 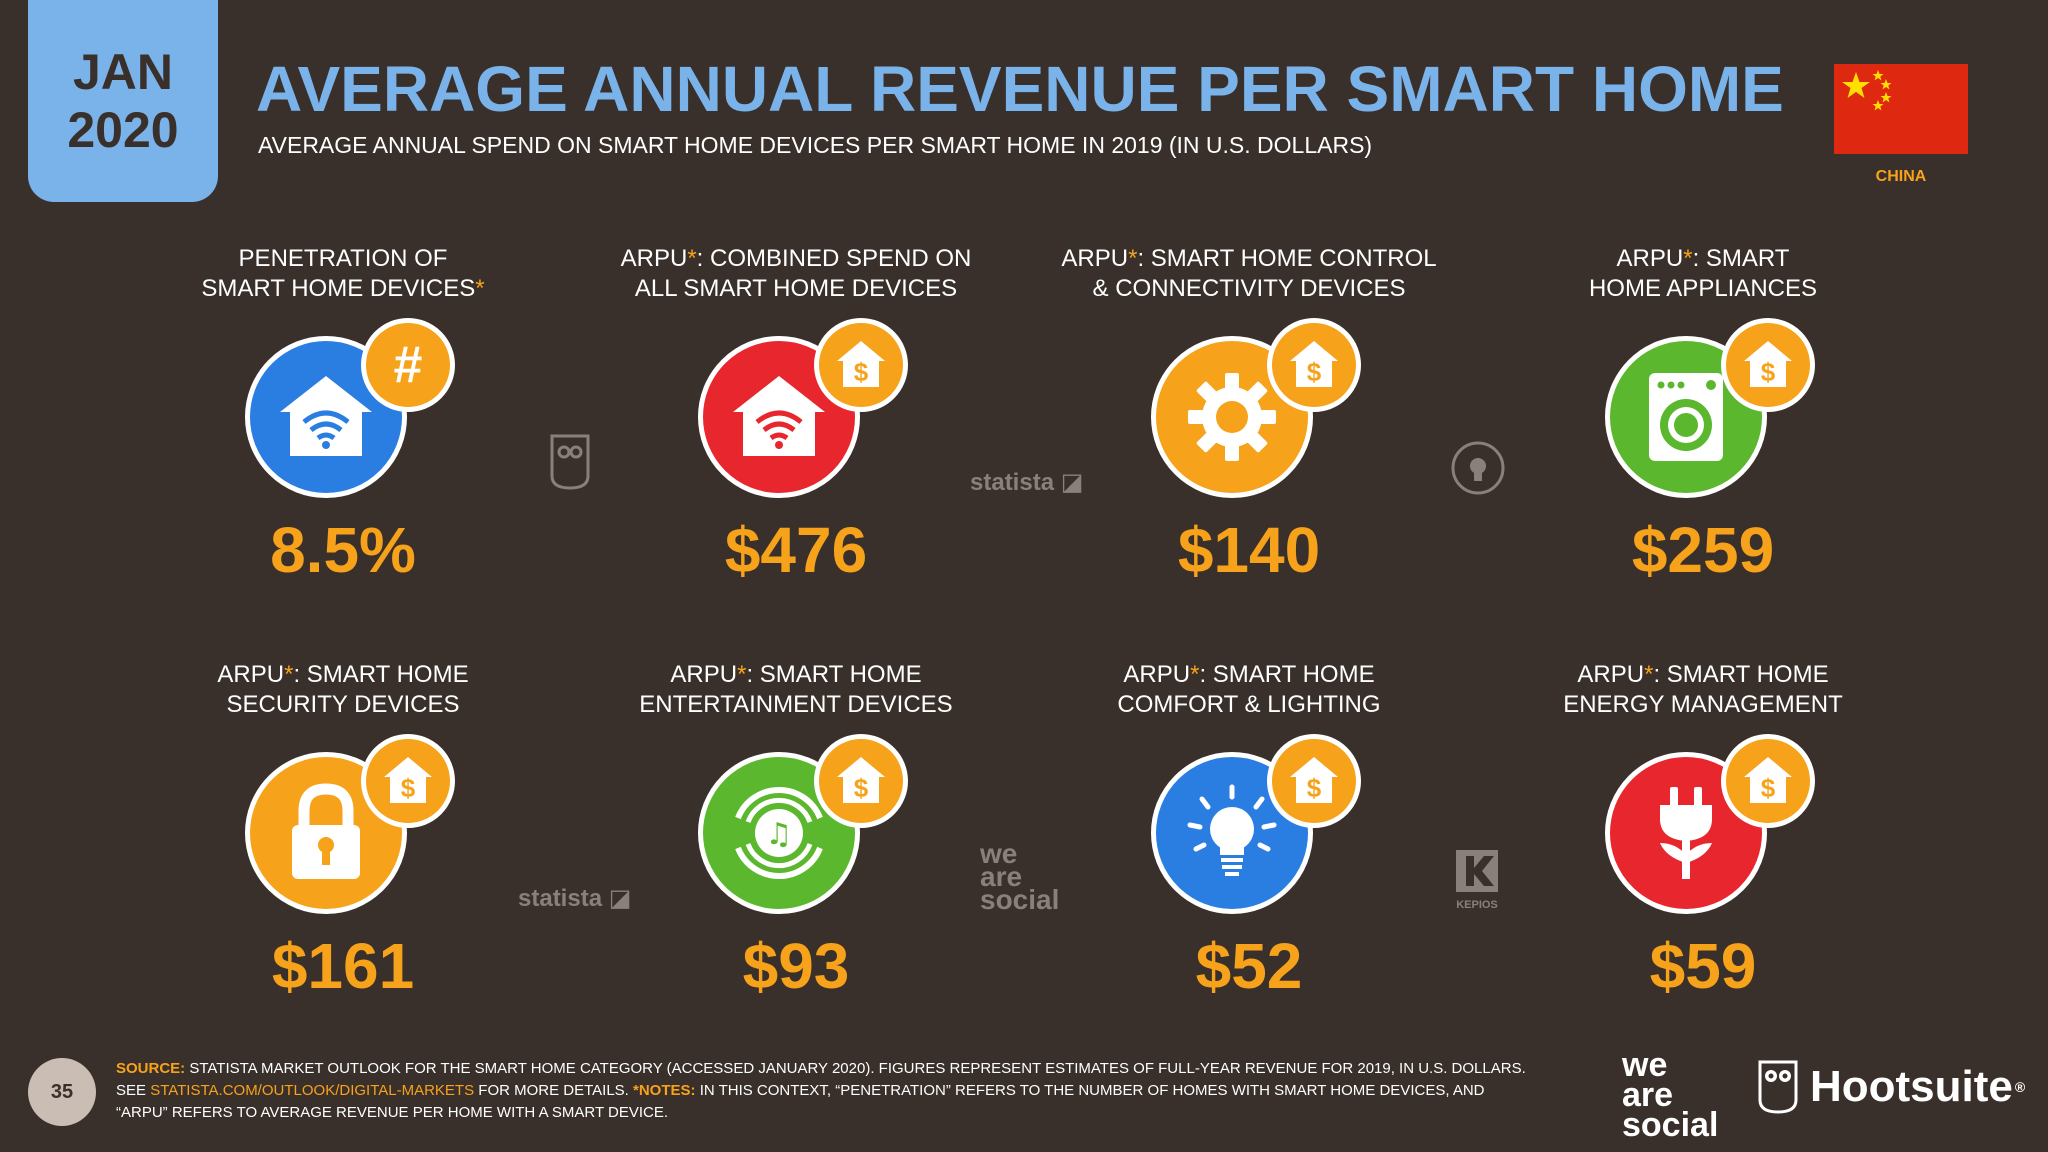 I want to click on kepios-watermark: KEPIOS, so click(x=1477, y=879).